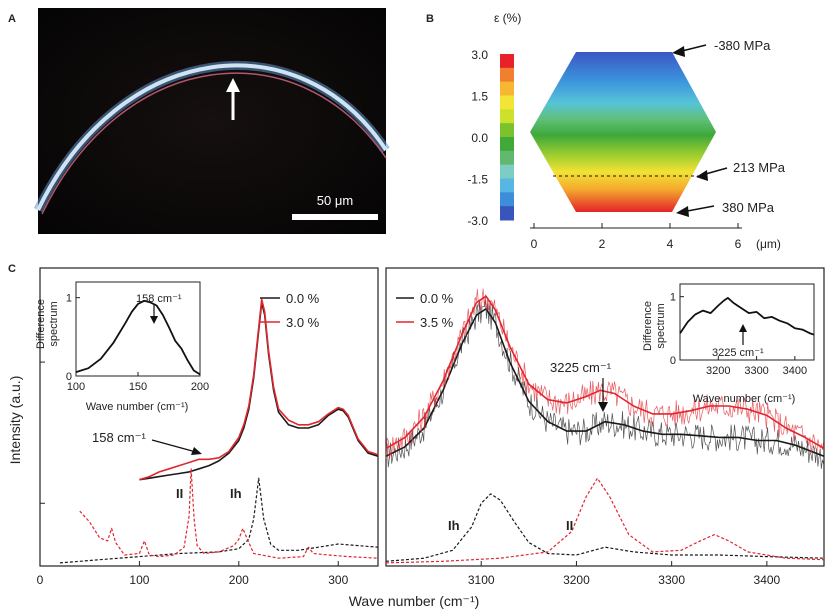 This screenshot has height=612, width=828. What do you see at coordinates (12, 19) in the screenshot?
I see `panel-a-label: A` at bounding box center [12, 19].